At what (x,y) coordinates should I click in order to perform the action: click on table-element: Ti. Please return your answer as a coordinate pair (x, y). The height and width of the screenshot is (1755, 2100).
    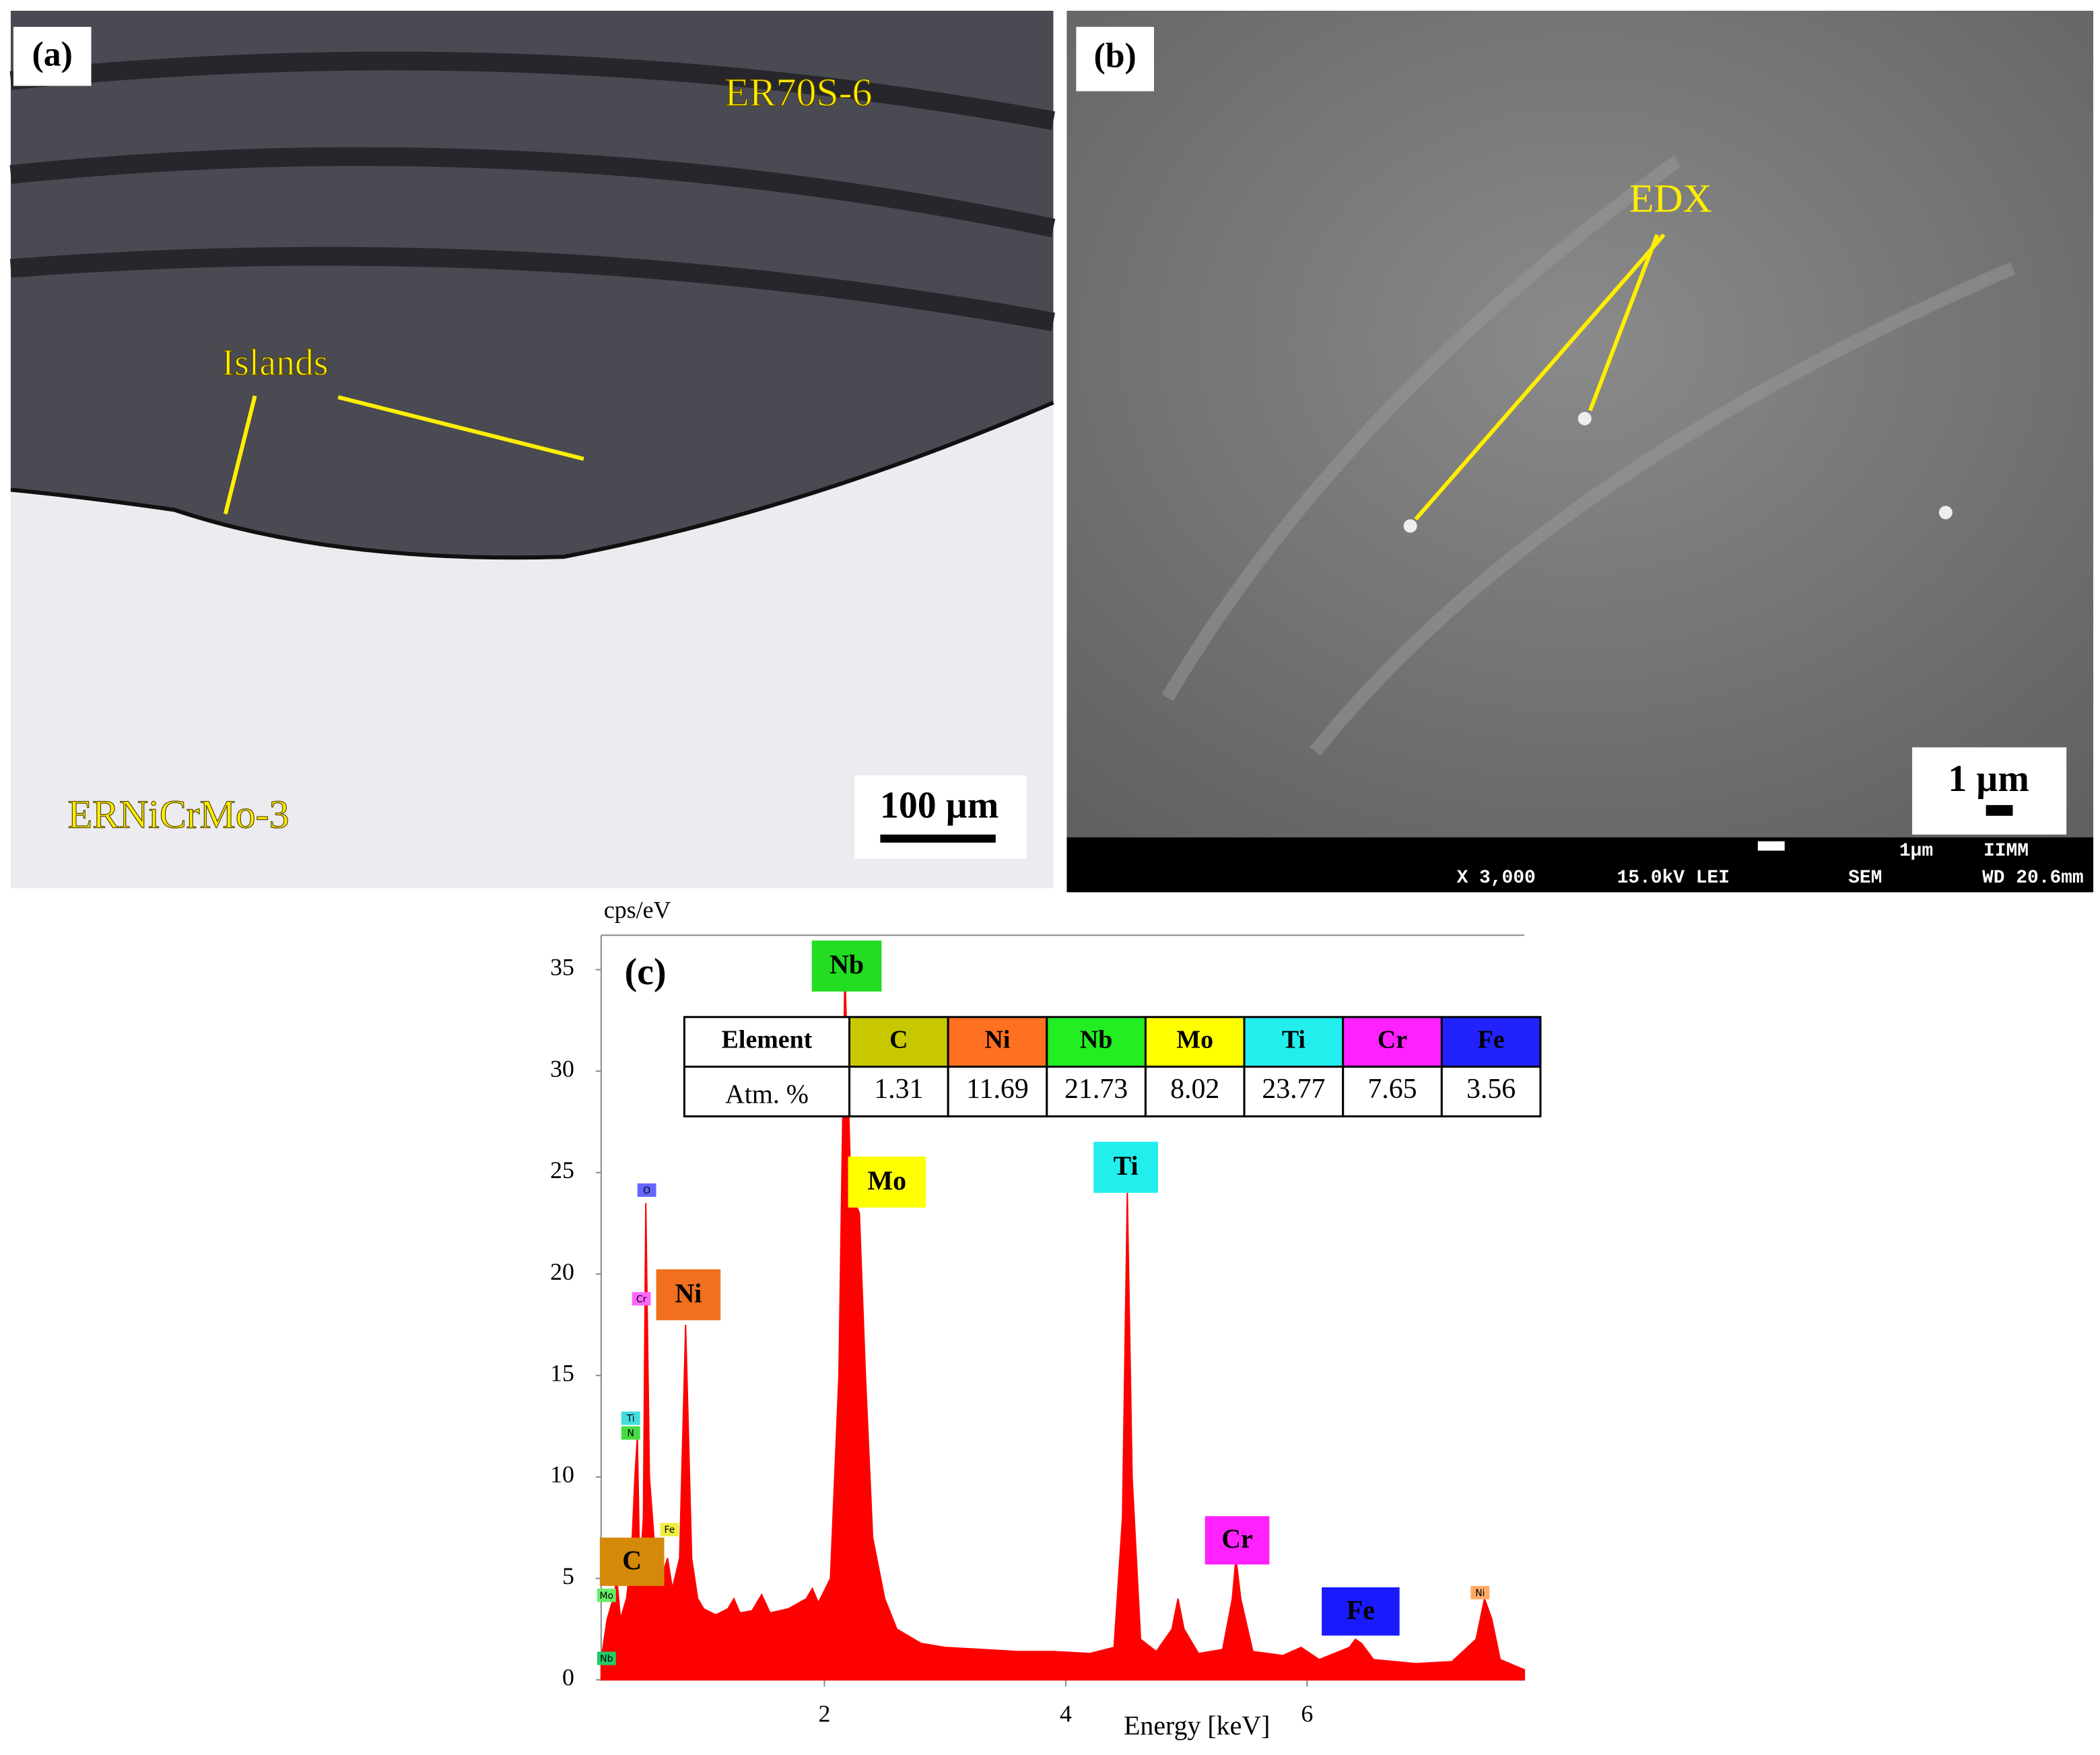
    Looking at the image, I should click on (1294, 1040).